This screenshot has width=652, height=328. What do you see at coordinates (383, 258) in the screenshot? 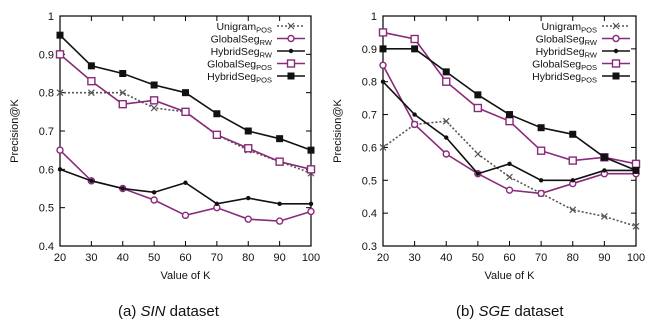
I see `x-tick-label: 20` at bounding box center [383, 258].